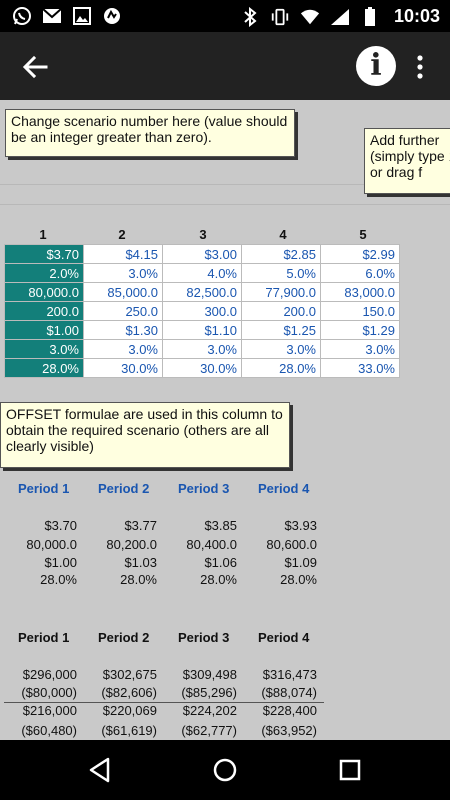 This screenshot has height=800, width=450. I want to click on table-cell: 80,600.0, so click(291, 544).